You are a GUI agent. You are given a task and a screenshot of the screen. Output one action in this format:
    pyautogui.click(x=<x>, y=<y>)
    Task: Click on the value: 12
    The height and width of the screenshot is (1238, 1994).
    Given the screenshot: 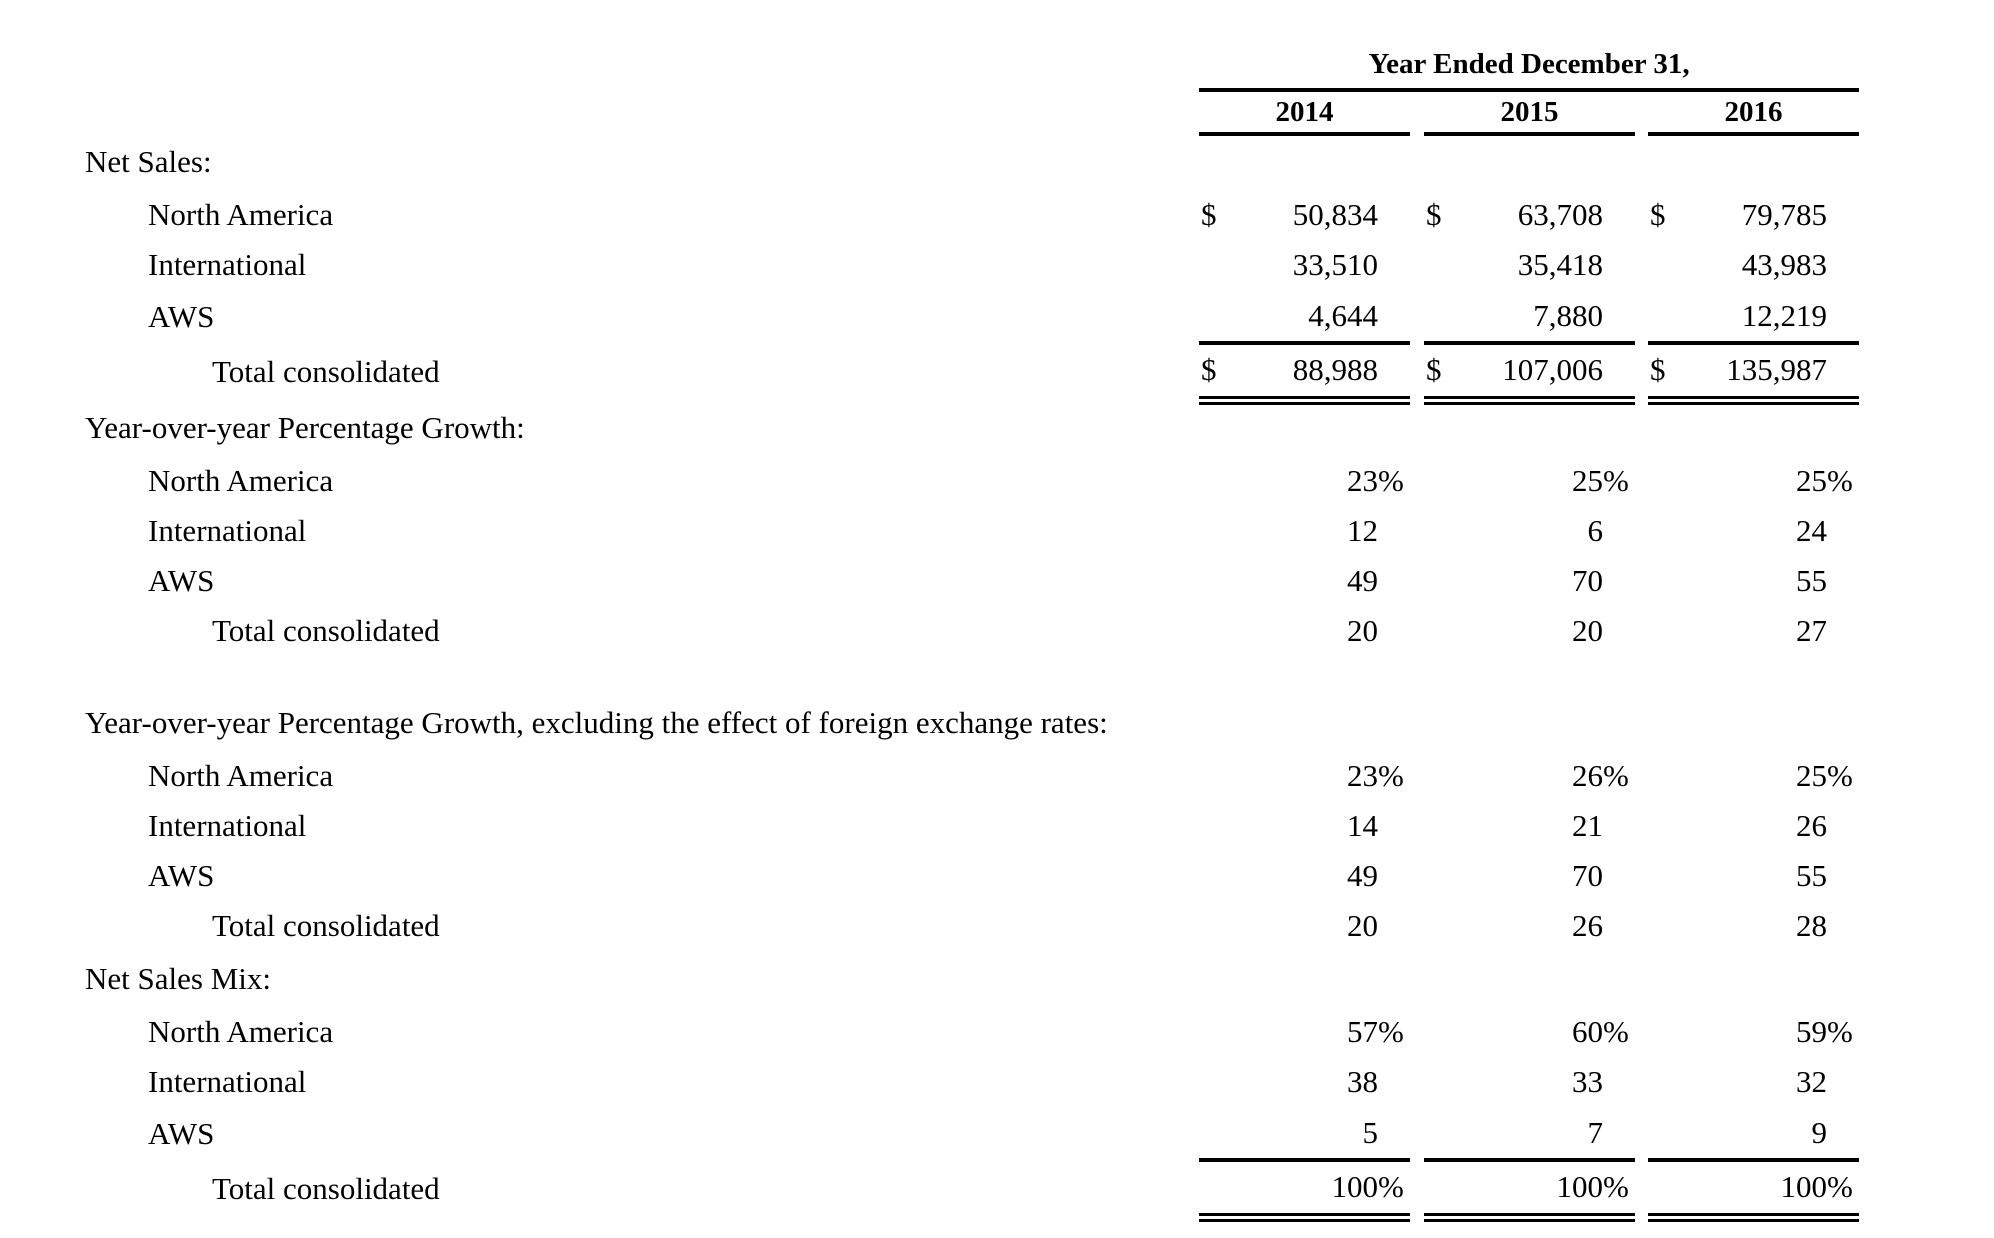 What is the action you would take?
    pyautogui.click(x=1362, y=530)
    